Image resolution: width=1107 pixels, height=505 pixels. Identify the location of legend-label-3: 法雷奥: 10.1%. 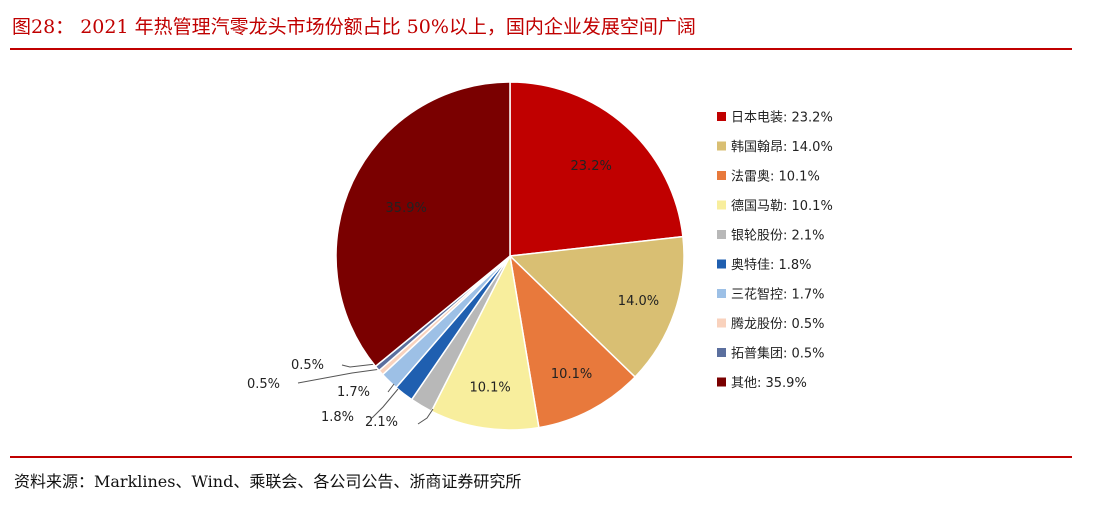
(775, 177).